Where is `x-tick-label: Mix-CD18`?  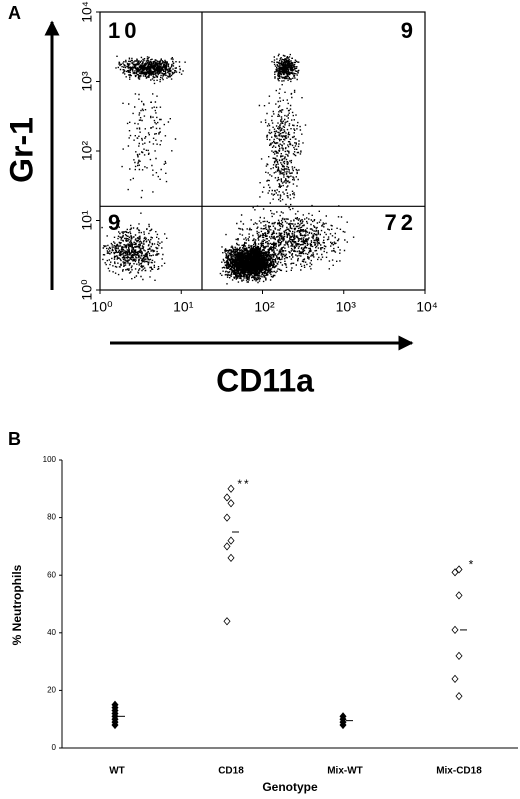
x-tick-label: Mix-CD18 is located at coordinates (459, 771).